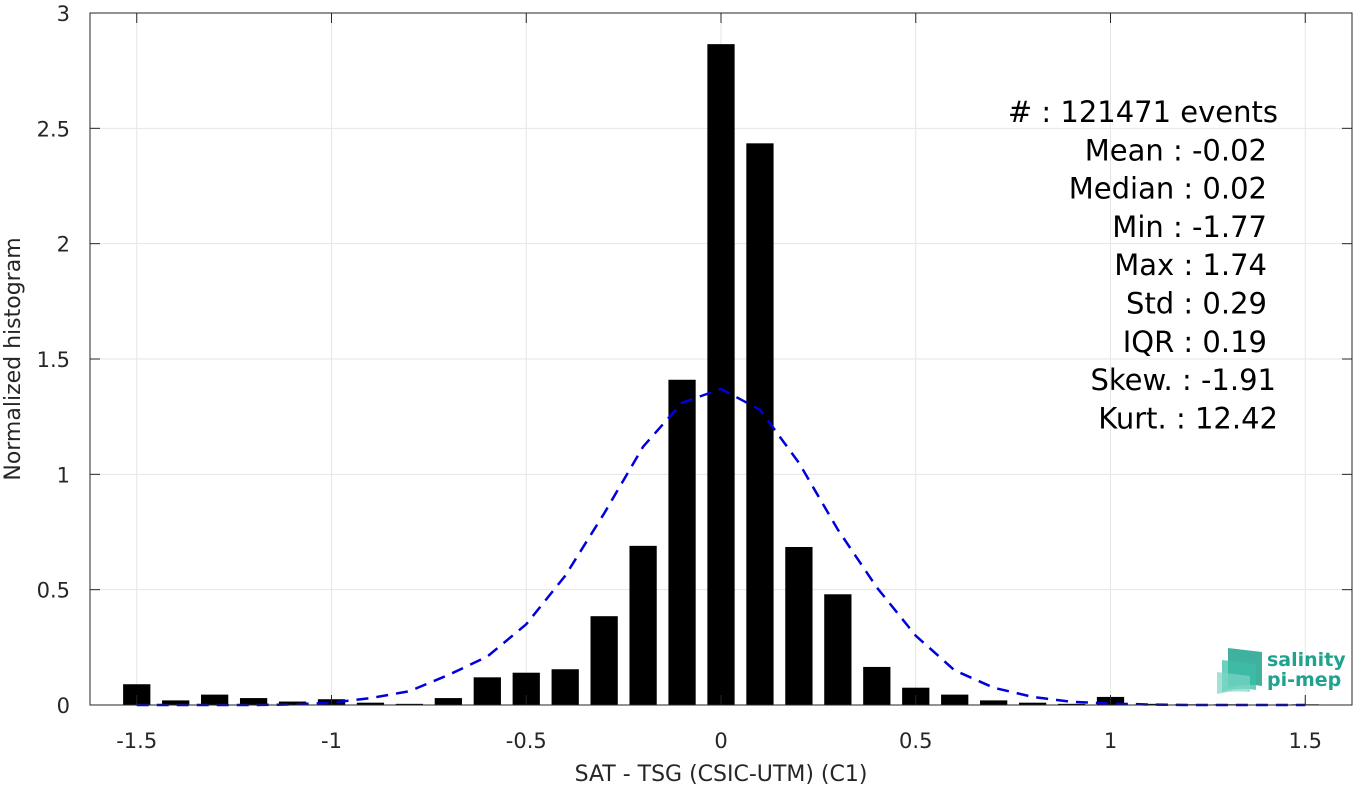 Image resolution: width=1367 pixels, height=785 pixels. I want to click on x-tick-label: -1.5, so click(136, 741).